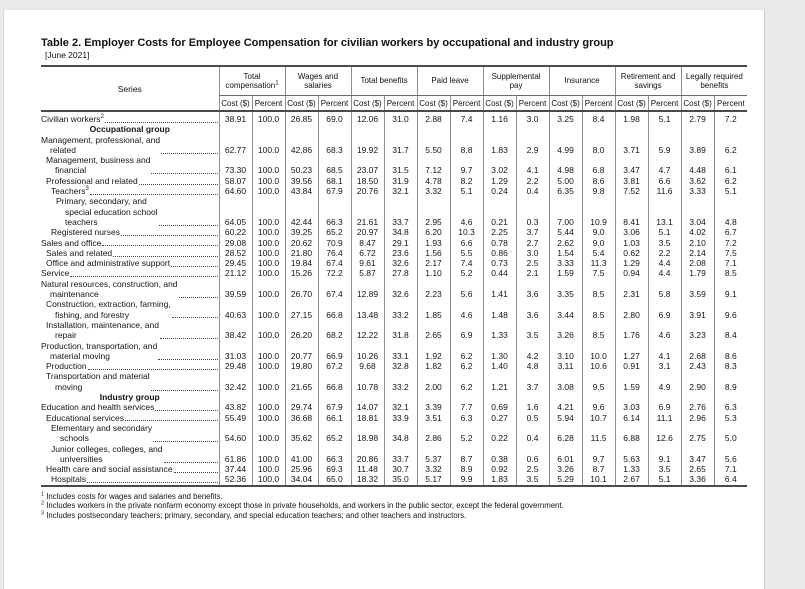 The image size is (805, 589). What do you see at coordinates (108, 263) in the screenshot?
I see `series-label-text: Office and administrative support` at bounding box center [108, 263].